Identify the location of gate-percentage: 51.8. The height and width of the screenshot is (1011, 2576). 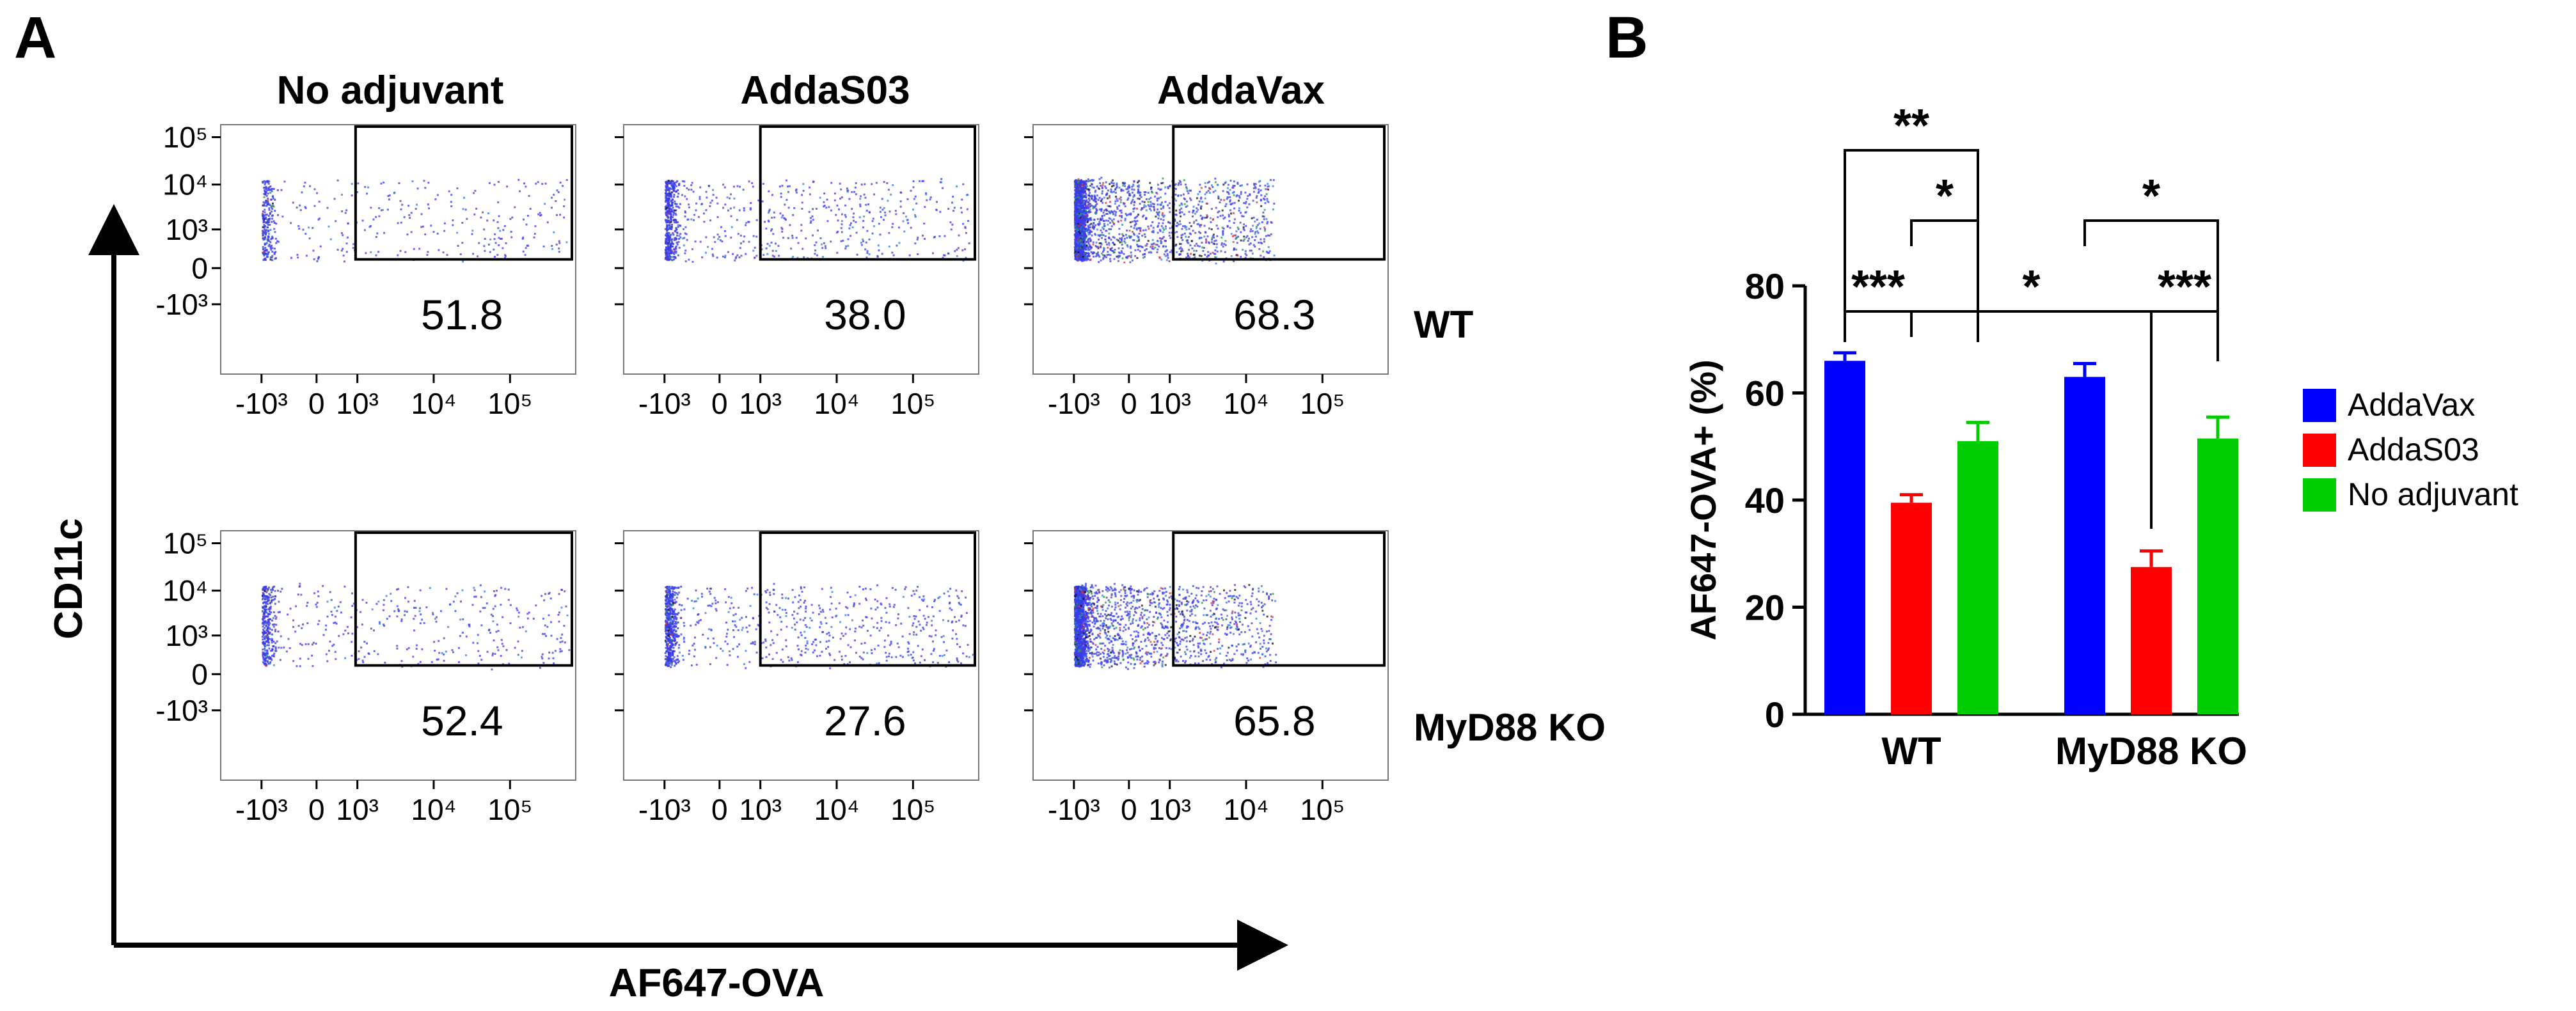
(462, 314).